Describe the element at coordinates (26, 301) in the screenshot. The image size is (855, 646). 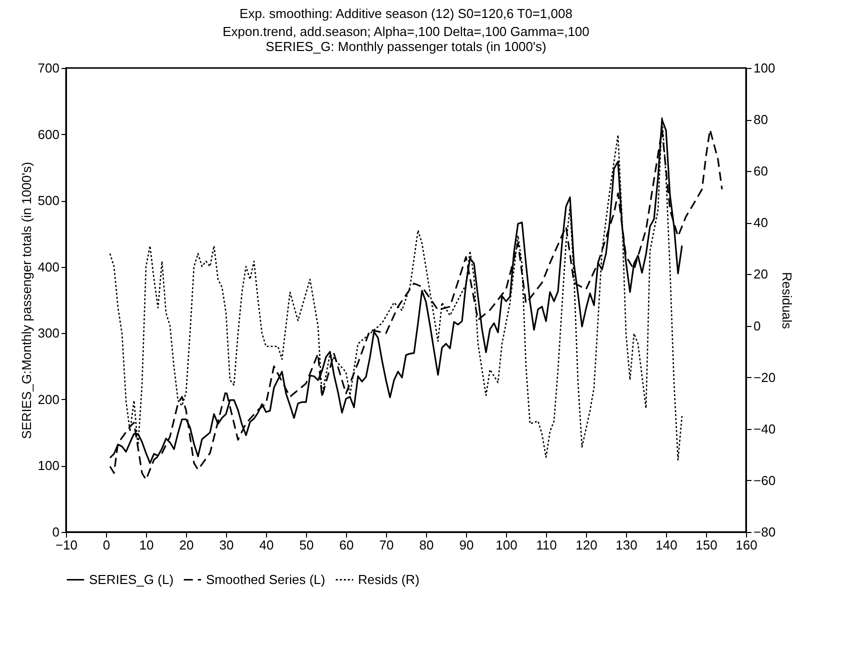
I see `y-axis-title: SERIES_G:Monthly passenger totals (in 1000's)` at that location.